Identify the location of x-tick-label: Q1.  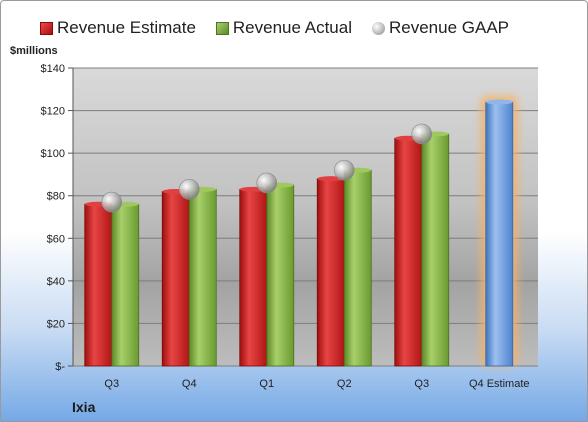
(266, 384).